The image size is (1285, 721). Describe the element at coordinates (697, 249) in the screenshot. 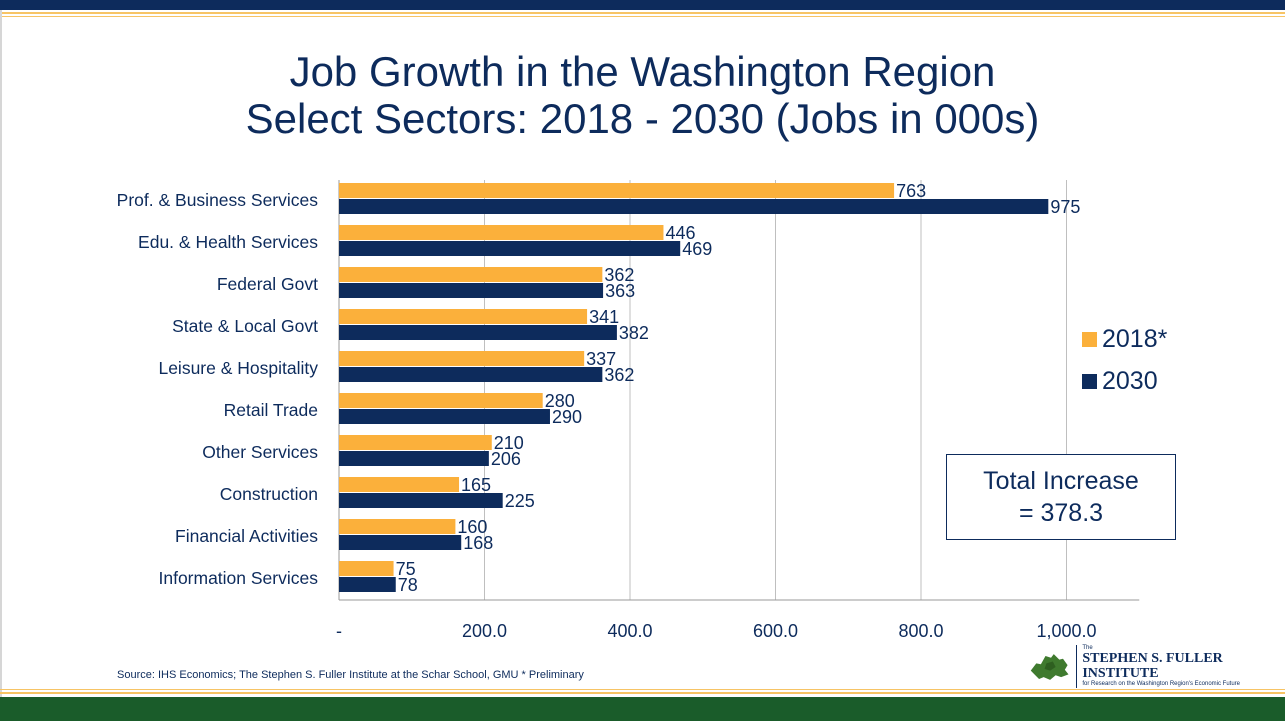

I see `data-label-2030-1: 469` at that location.